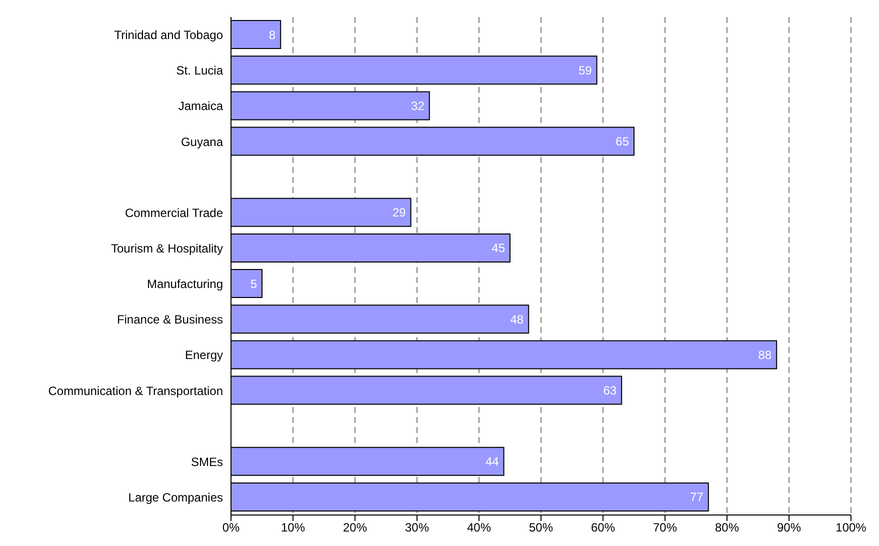  What do you see at coordinates (541, 527) in the screenshot?
I see `x-tick-label: 50%` at bounding box center [541, 527].